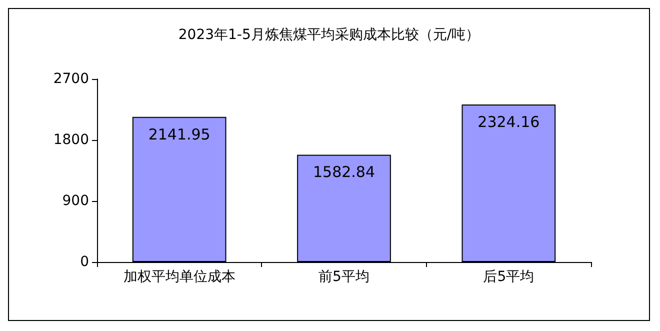  What do you see at coordinates (75, 201) in the screenshot?
I see `y-tick-label: 900` at bounding box center [75, 201].